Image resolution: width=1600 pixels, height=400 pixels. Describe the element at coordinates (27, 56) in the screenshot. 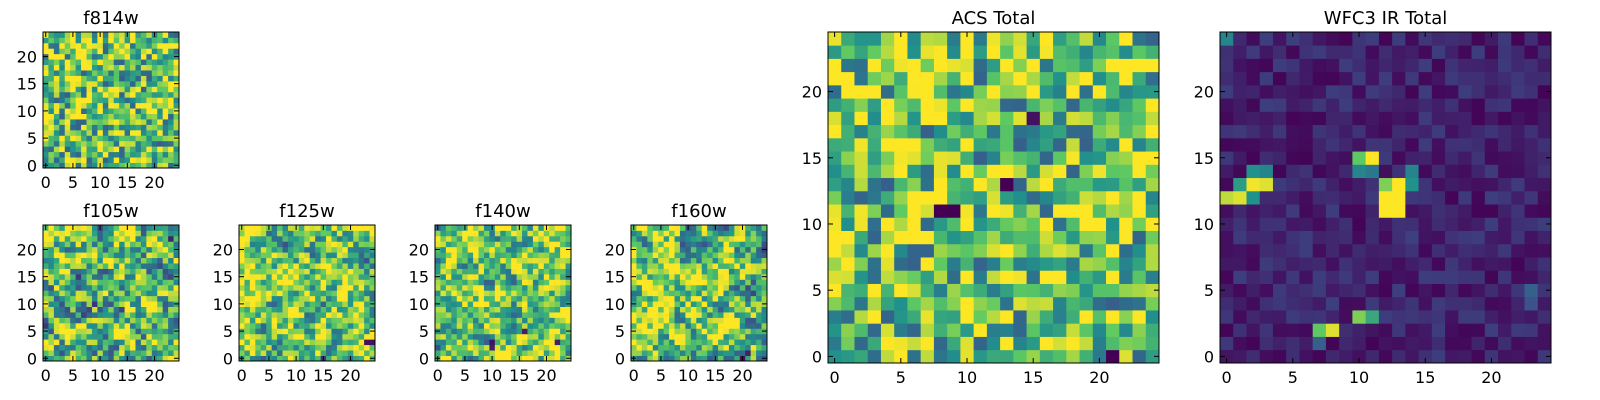

I see `y-tick-label: 20` at that location.